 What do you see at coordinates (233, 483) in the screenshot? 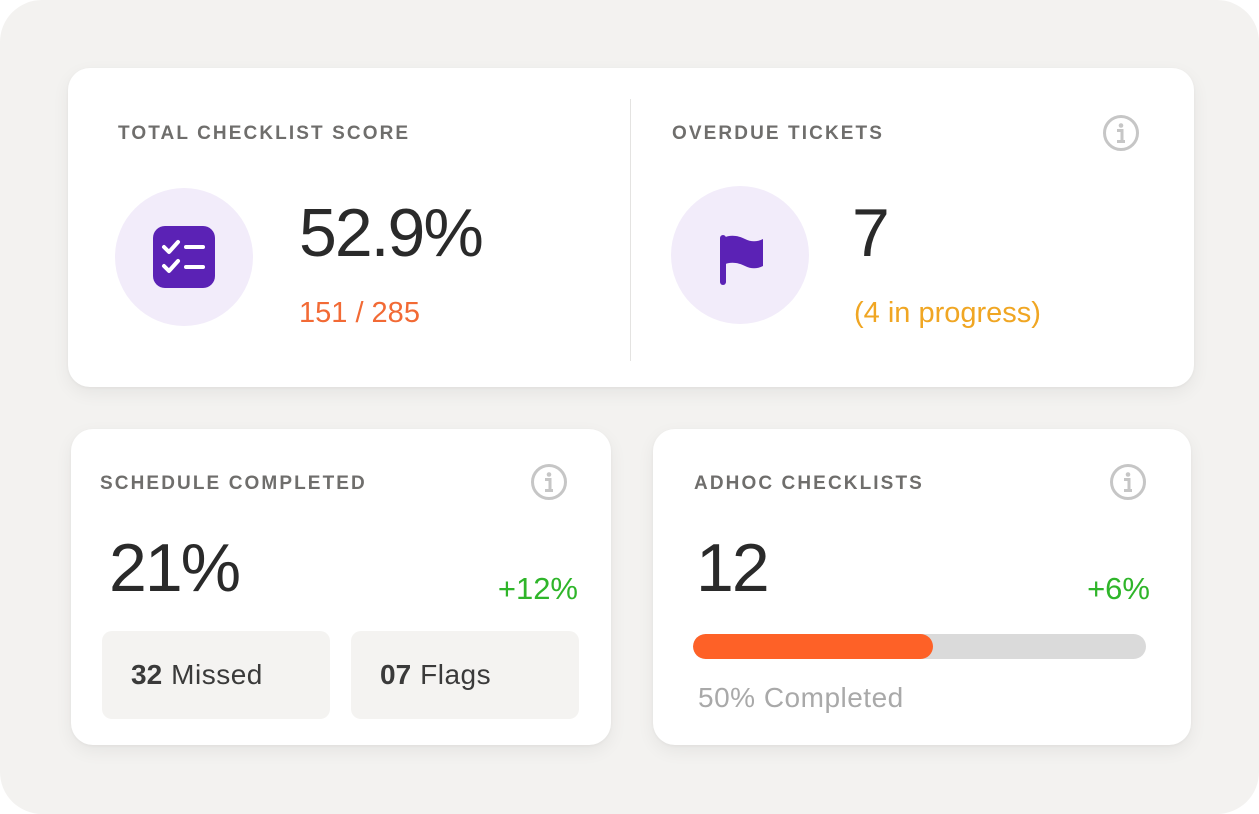
I see `schedule-completed-label: SCHEDULE COMPLETED` at bounding box center [233, 483].